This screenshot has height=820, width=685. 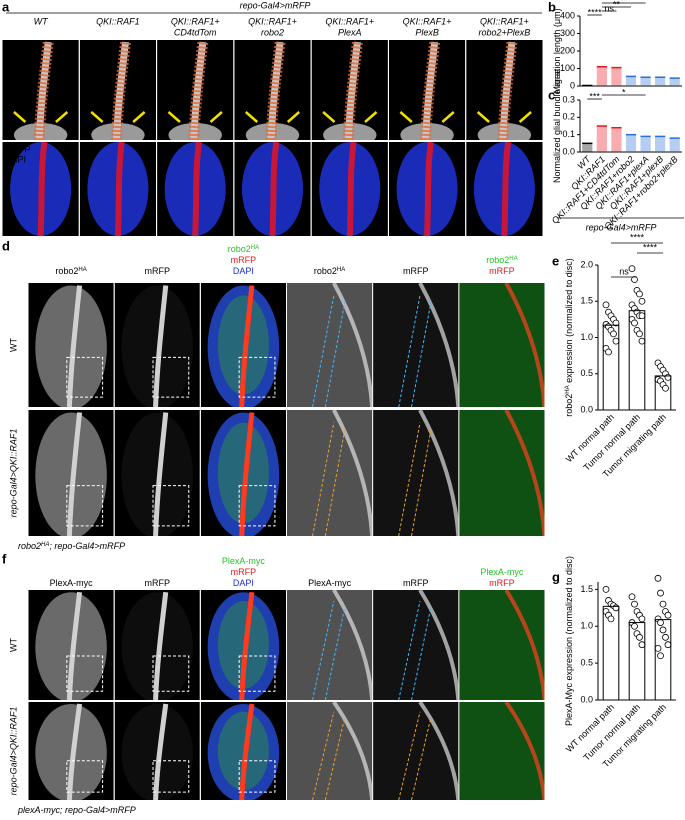 I want to click on path-outline, so click(x=415, y=650).